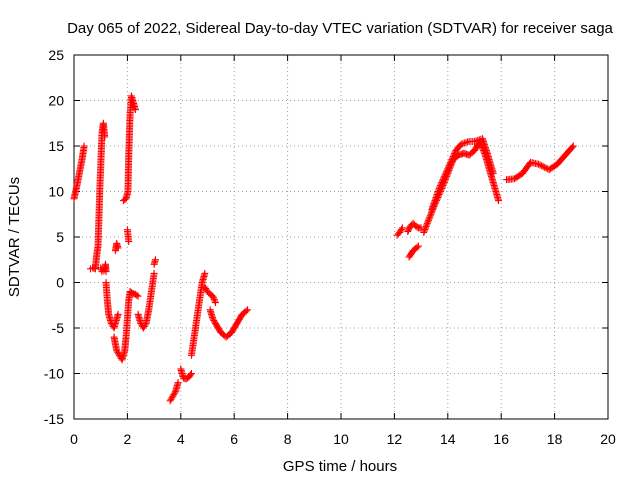  What do you see at coordinates (181, 439) in the screenshot?
I see `x-tick-label: 4` at bounding box center [181, 439].